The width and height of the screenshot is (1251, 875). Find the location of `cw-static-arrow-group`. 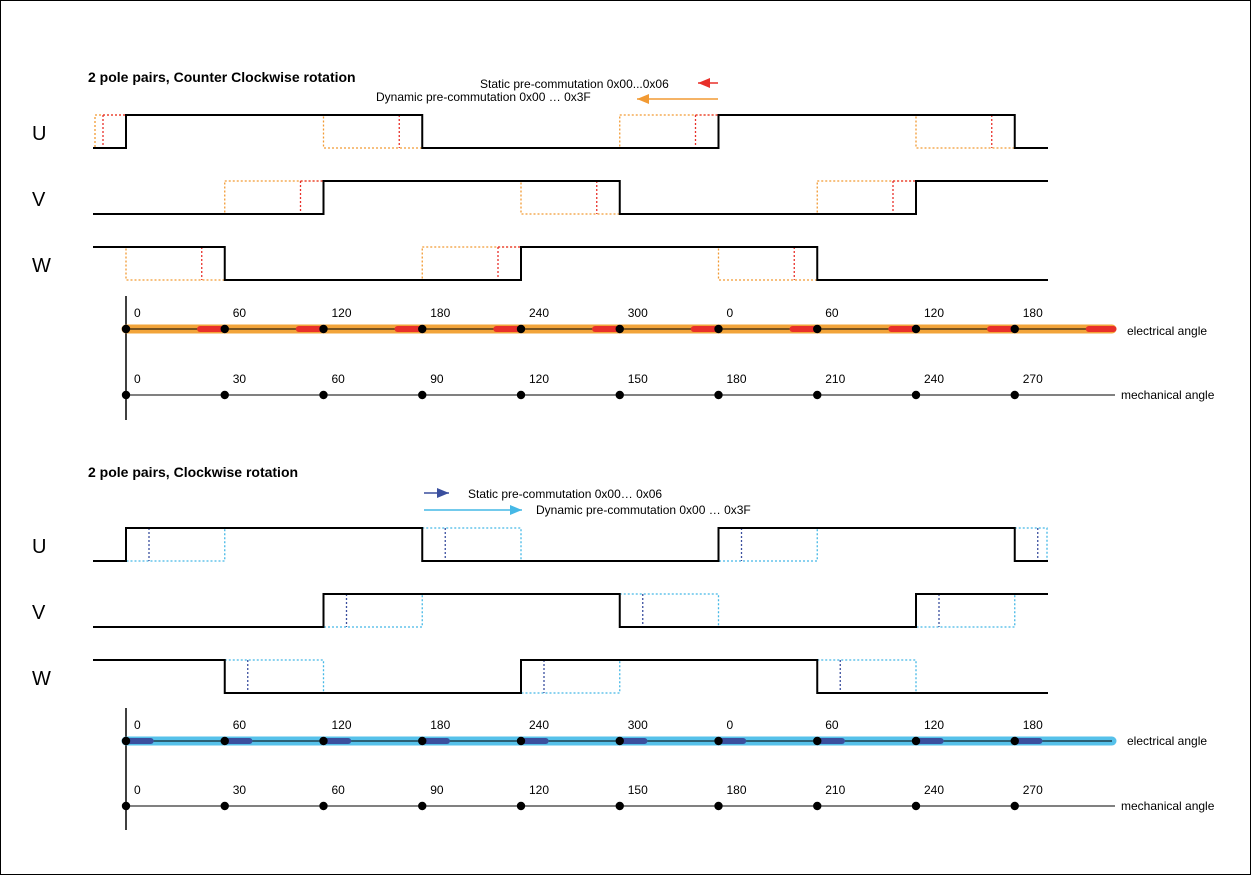

cw-static-arrow-group is located at coordinates (436, 493).